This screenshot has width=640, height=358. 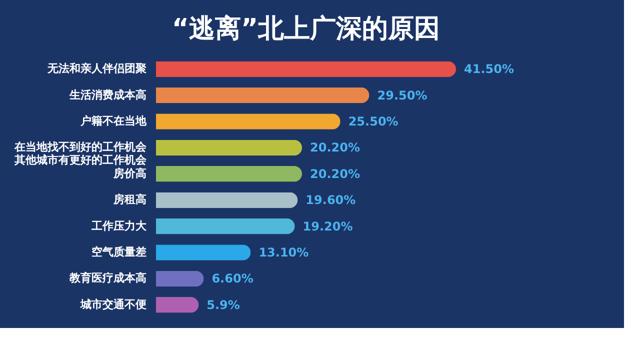 I want to click on y-tick-label: 空气质量差, so click(x=119, y=252).